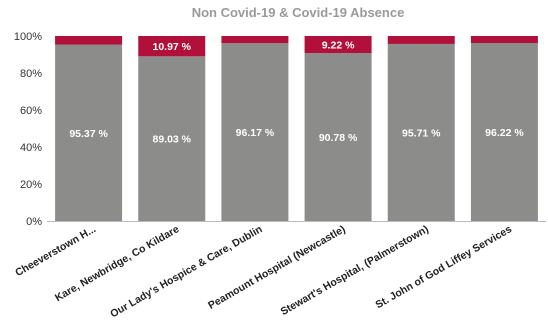  I want to click on data-label: 90.78 %, so click(338, 138).